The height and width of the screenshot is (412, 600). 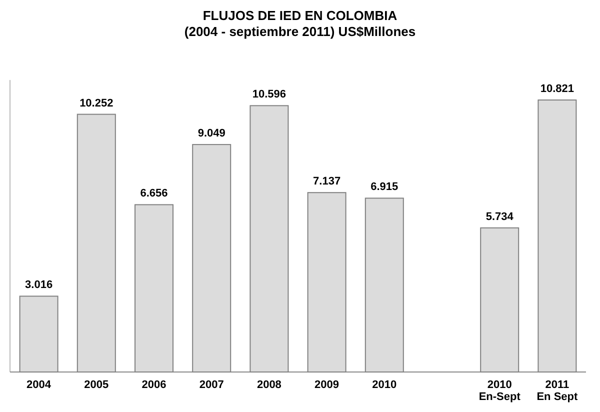 I want to click on data-label: 9.049, so click(x=212, y=134).